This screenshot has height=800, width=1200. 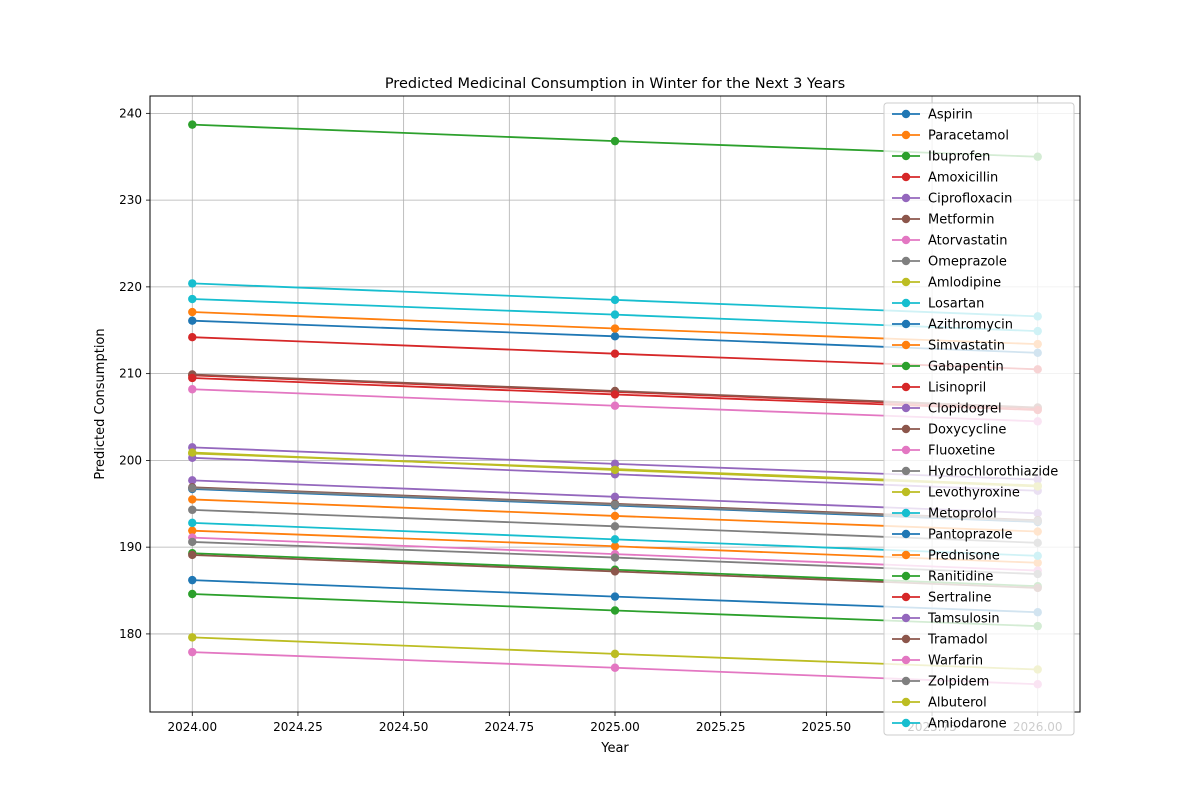 I want to click on legend-label: Sertraline, so click(x=959, y=598).